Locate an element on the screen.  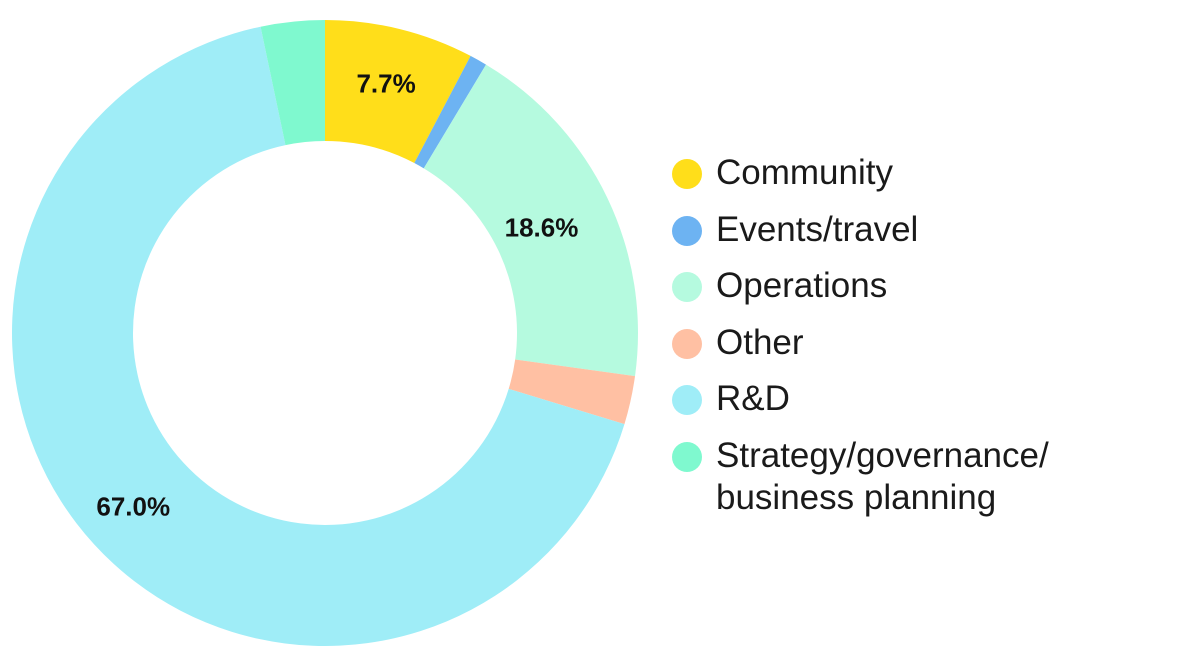
legend-label: Community is located at coordinates (804, 172).